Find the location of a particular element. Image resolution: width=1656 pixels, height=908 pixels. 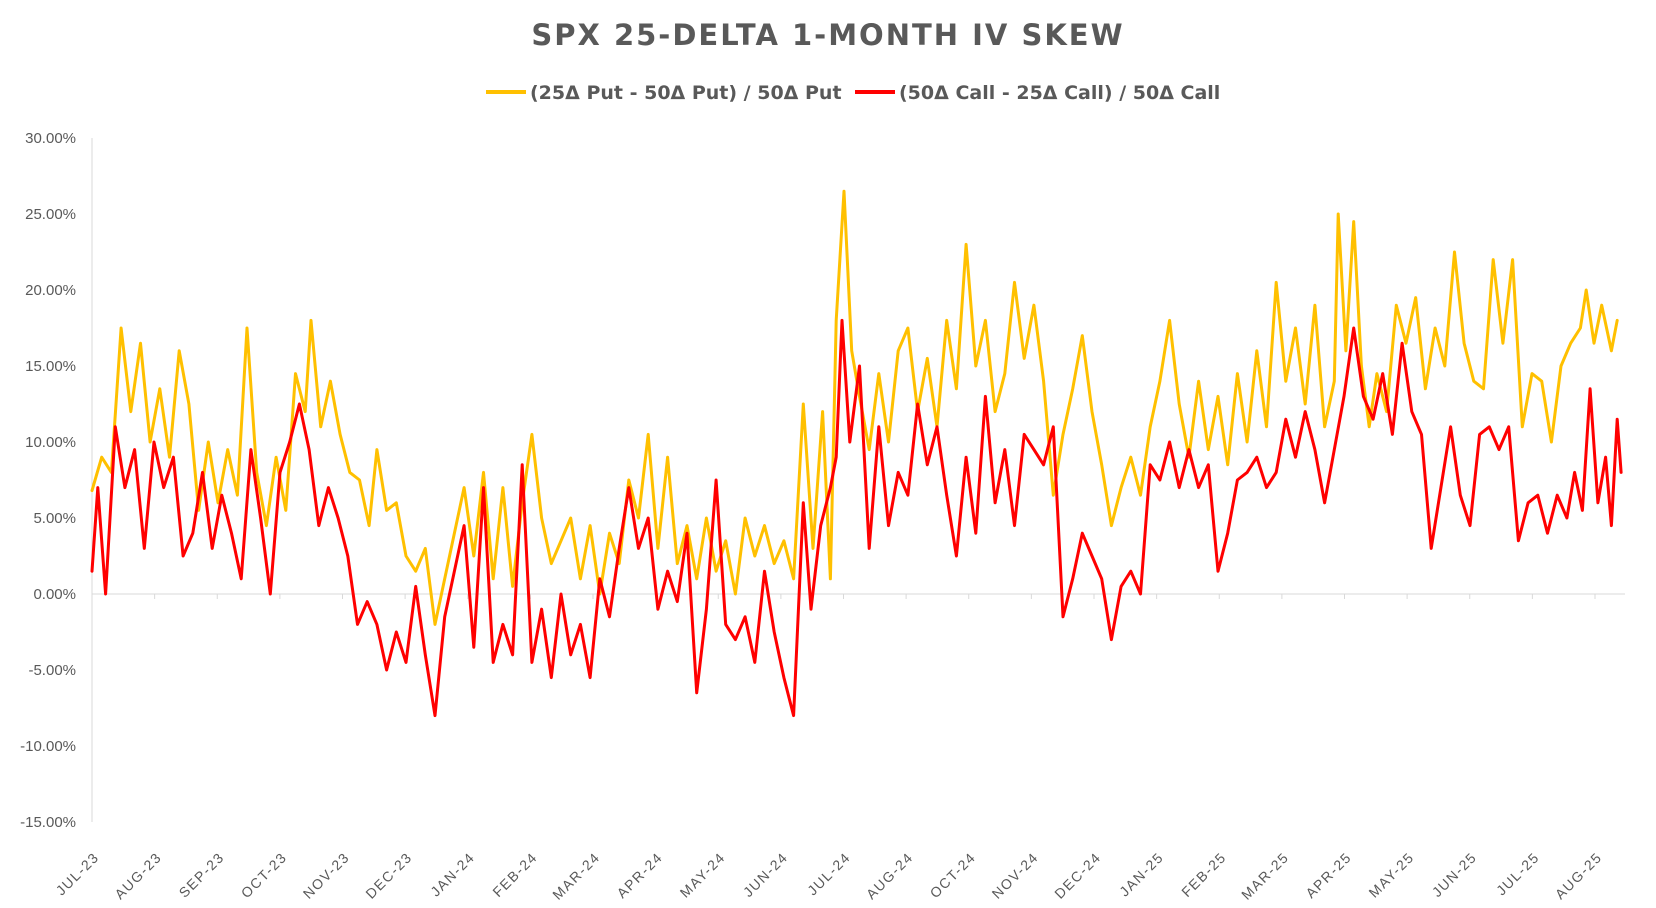

x-tick-label: OCT-24 is located at coordinates (953, 875).